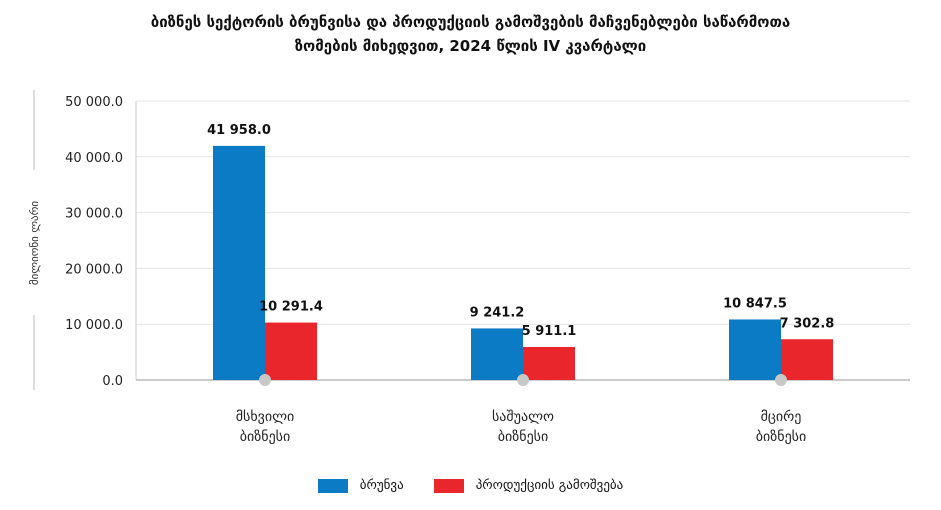  Describe the element at coordinates (265, 417) in the screenshot. I see `category-label-0: მსხვილი` at that location.